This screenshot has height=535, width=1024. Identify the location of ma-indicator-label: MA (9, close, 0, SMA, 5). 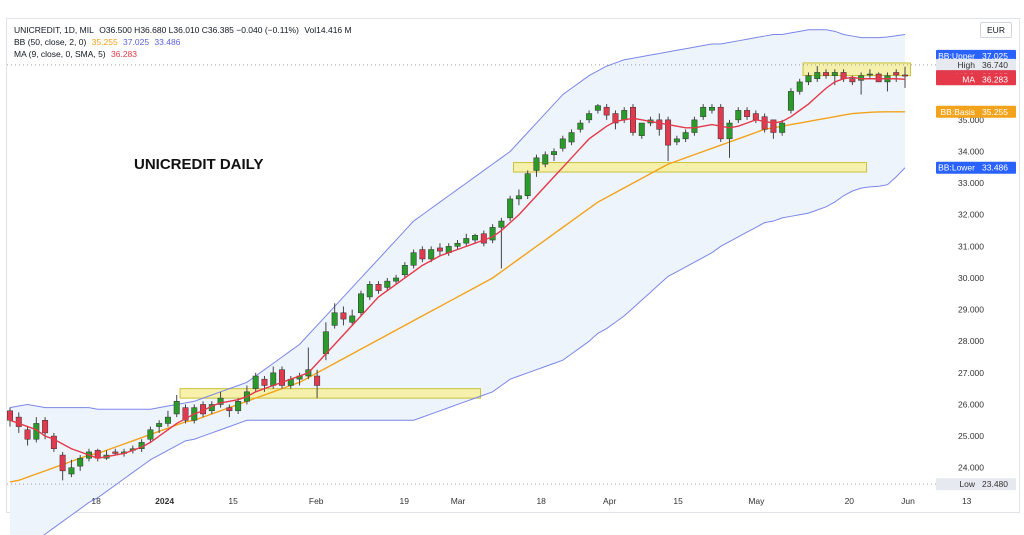
(60, 54).